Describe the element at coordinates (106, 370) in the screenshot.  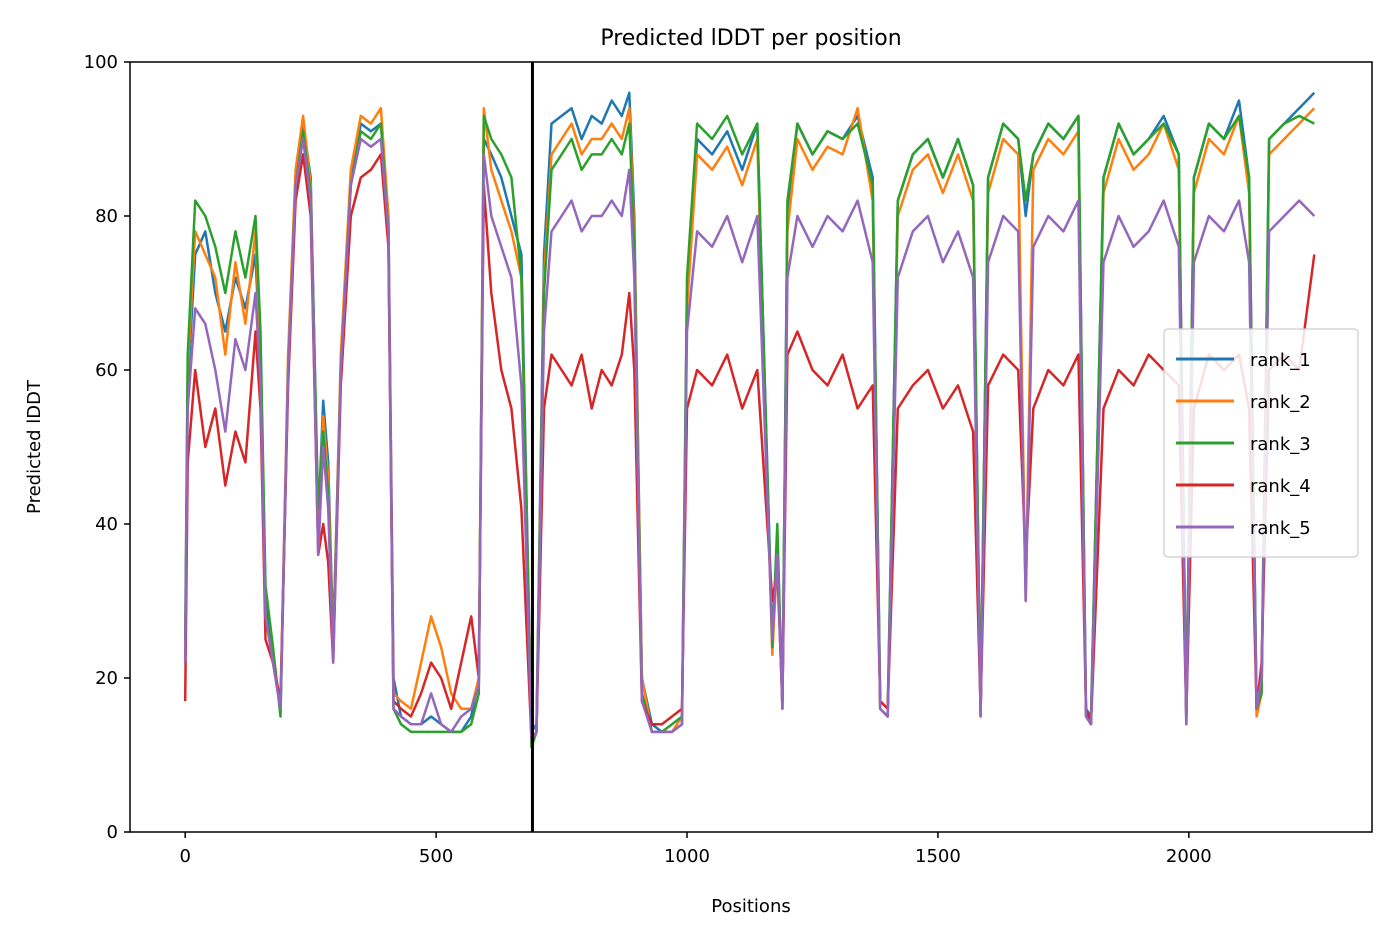
I see `y-tick-label: 60` at that location.